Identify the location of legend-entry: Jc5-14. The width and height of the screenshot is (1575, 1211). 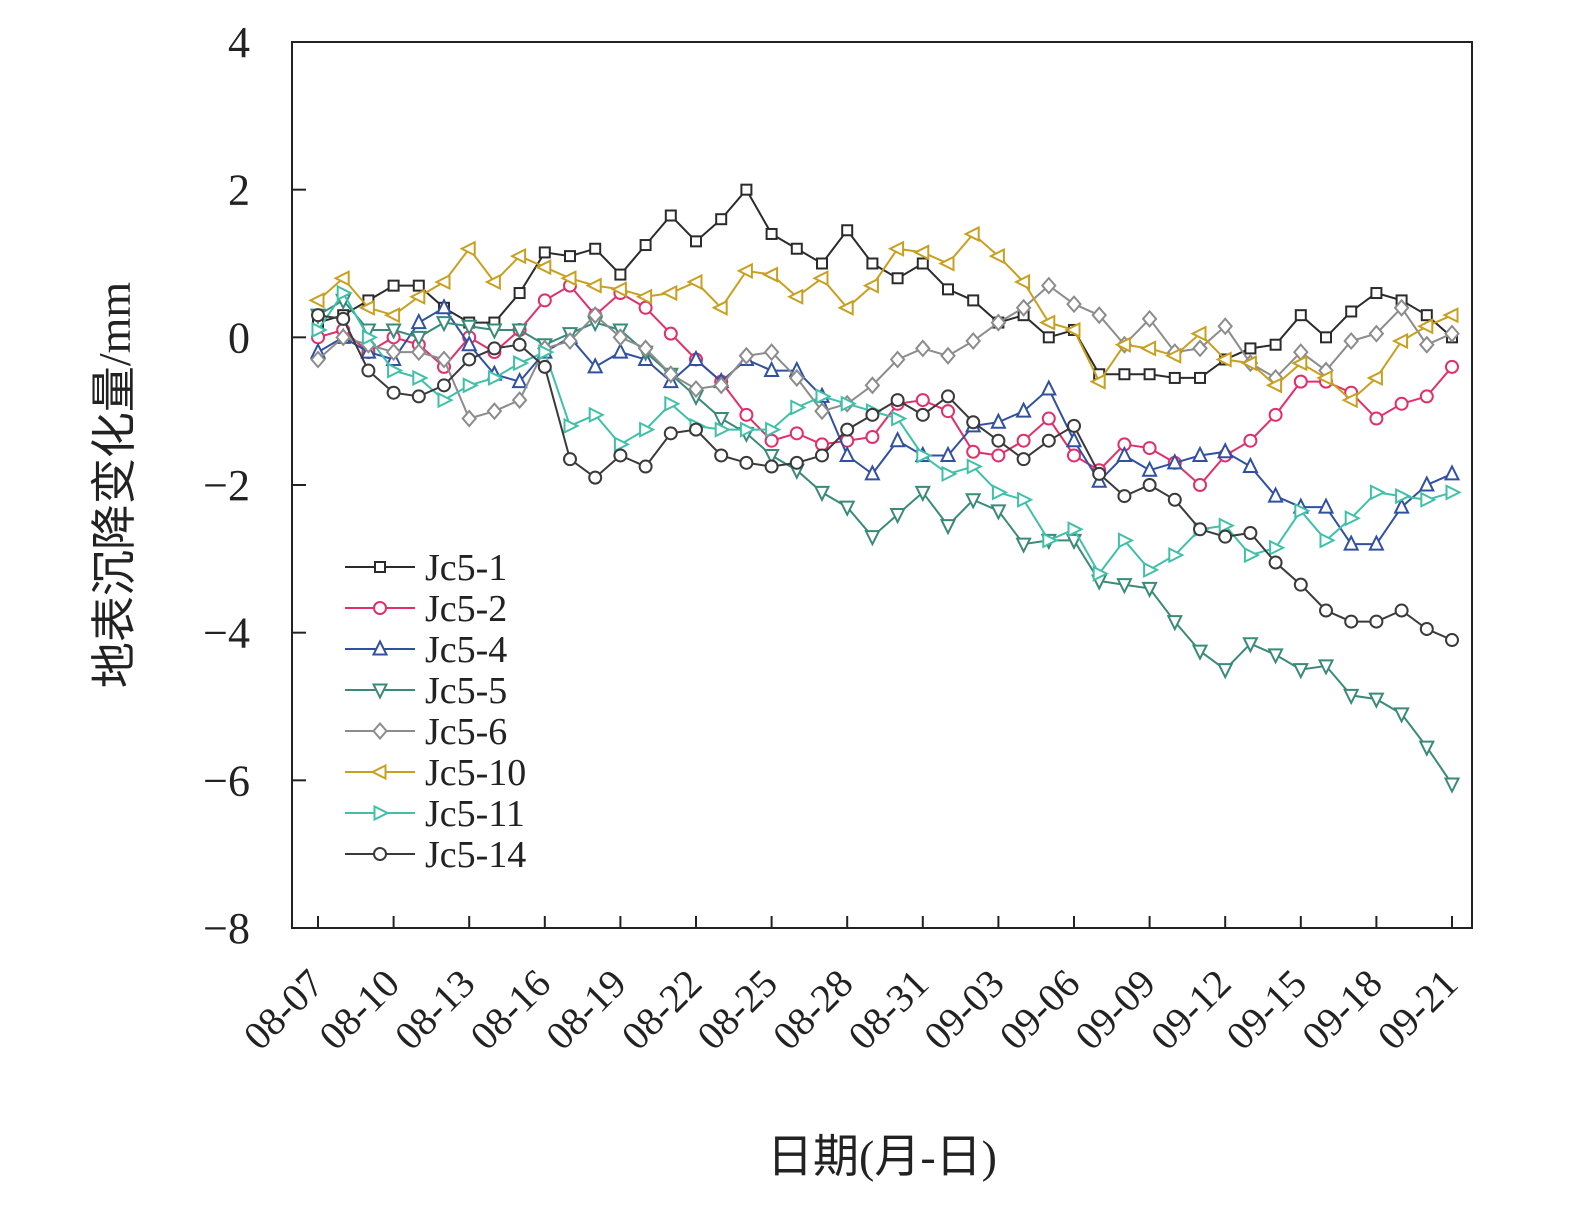
(435, 855).